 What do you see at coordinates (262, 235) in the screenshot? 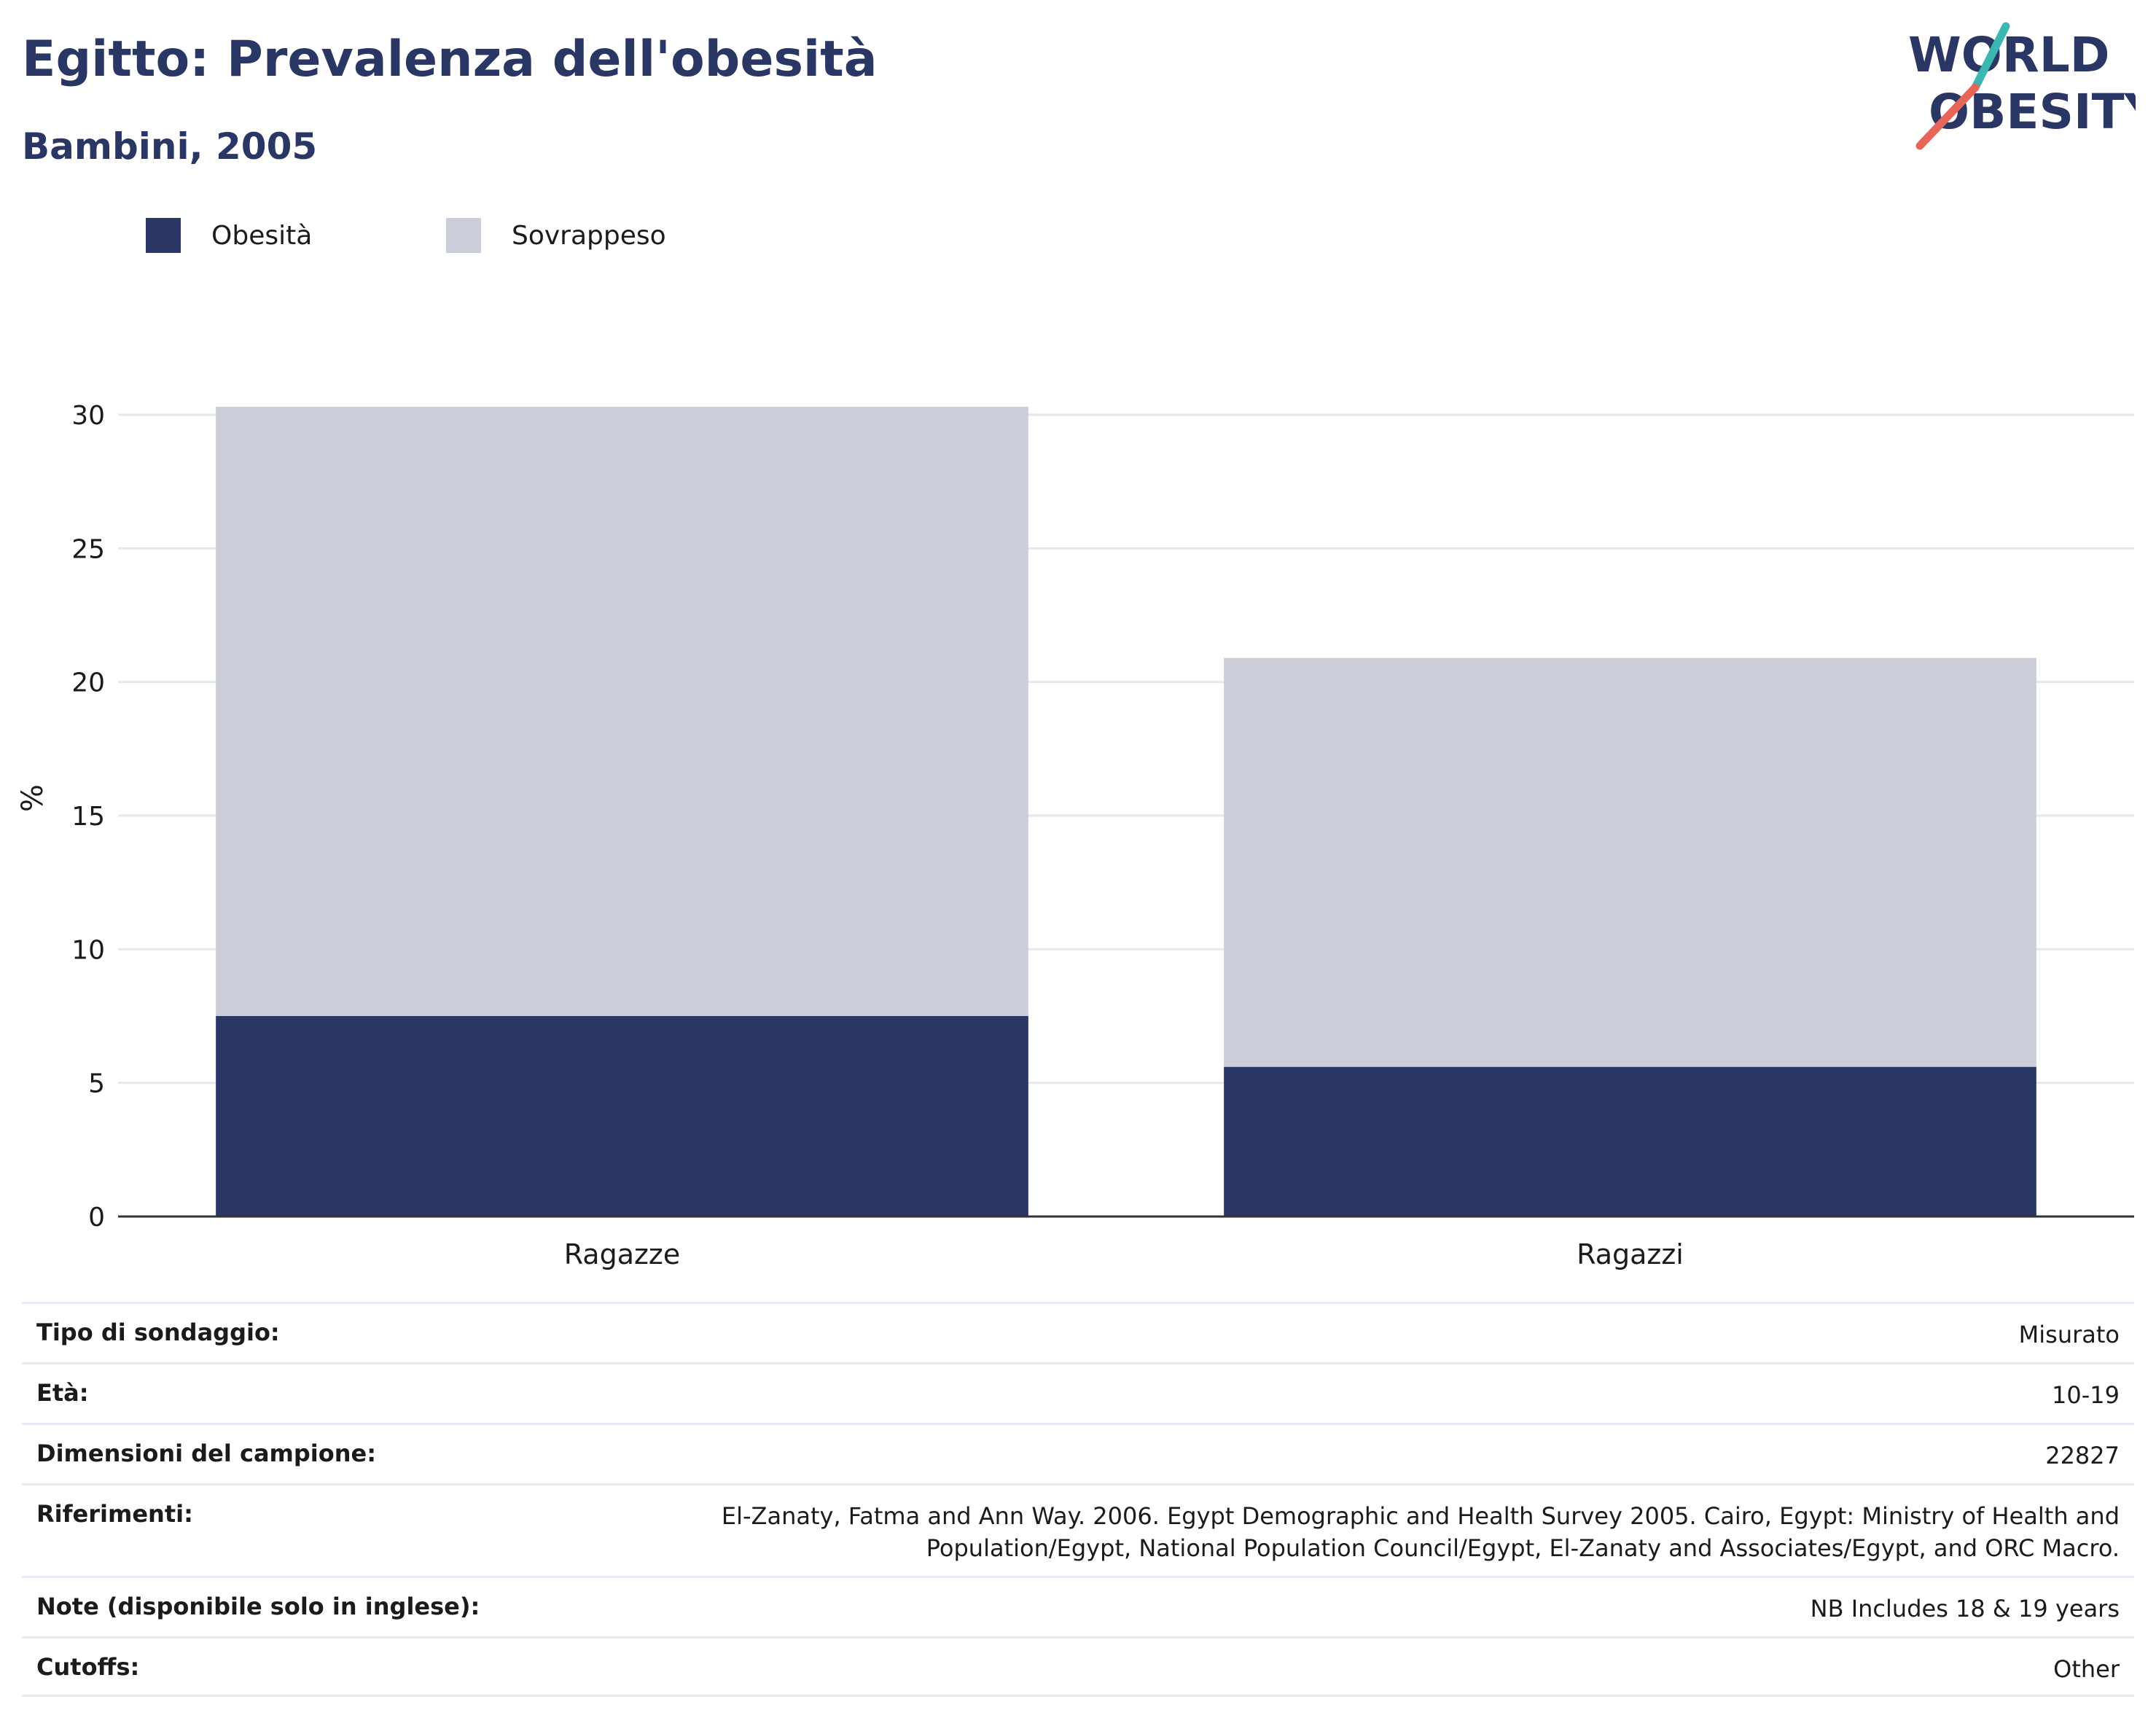
I see `legend-label-obesity: Obesità` at bounding box center [262, 235].